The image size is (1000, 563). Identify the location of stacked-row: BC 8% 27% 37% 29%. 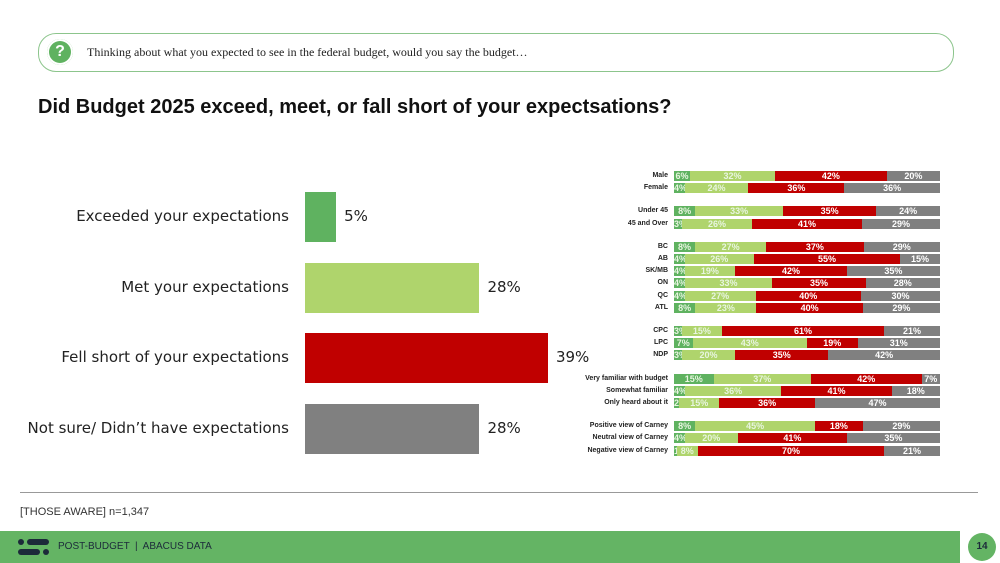
(750, 246).